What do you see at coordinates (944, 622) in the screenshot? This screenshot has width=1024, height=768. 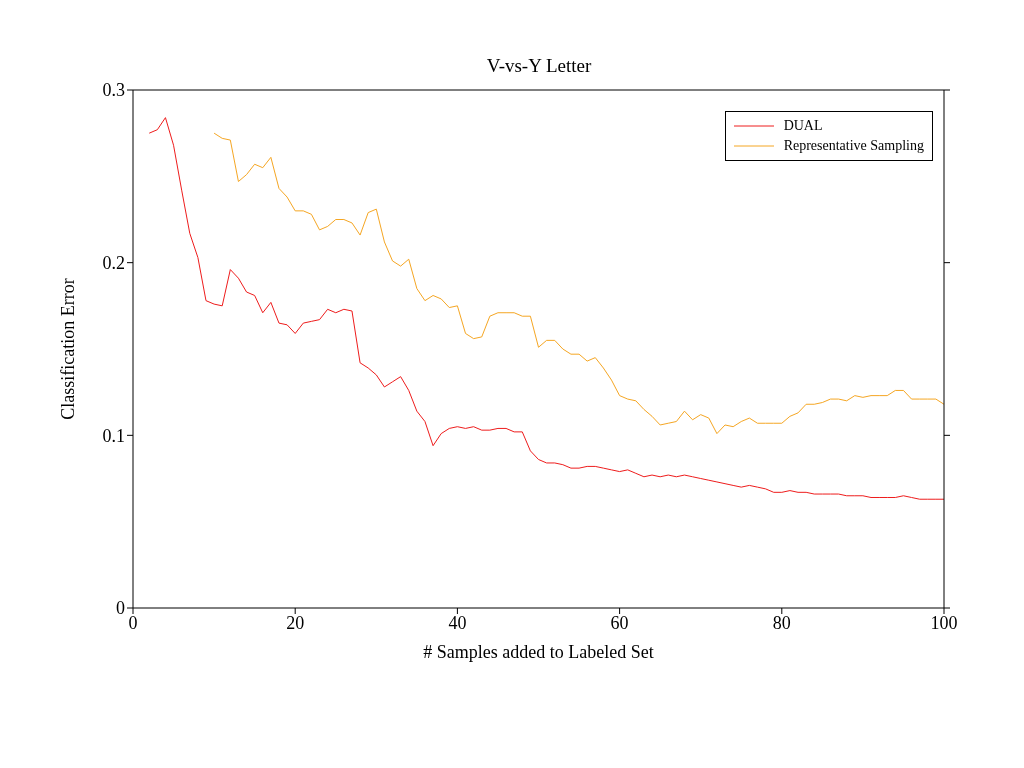 I see `x-tick-label: 100` at bounding box center [944, 622].